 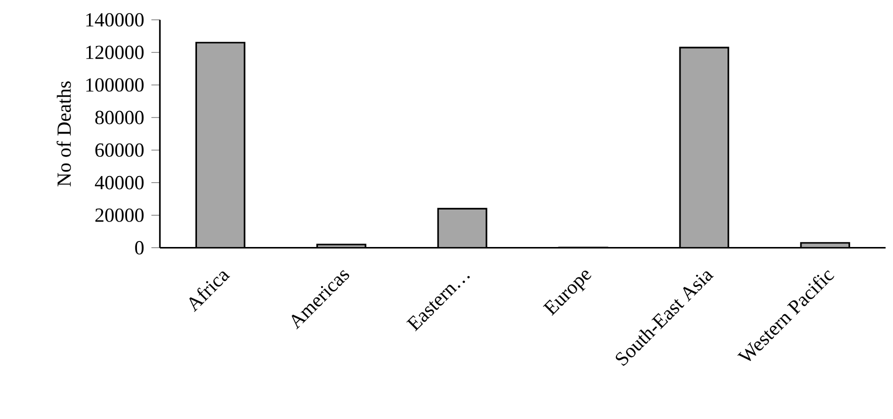 What do you see at coordinates (115, 53) in the screenshot?
I see `y-tick-label: 120000` at bounding box center [115, 53].